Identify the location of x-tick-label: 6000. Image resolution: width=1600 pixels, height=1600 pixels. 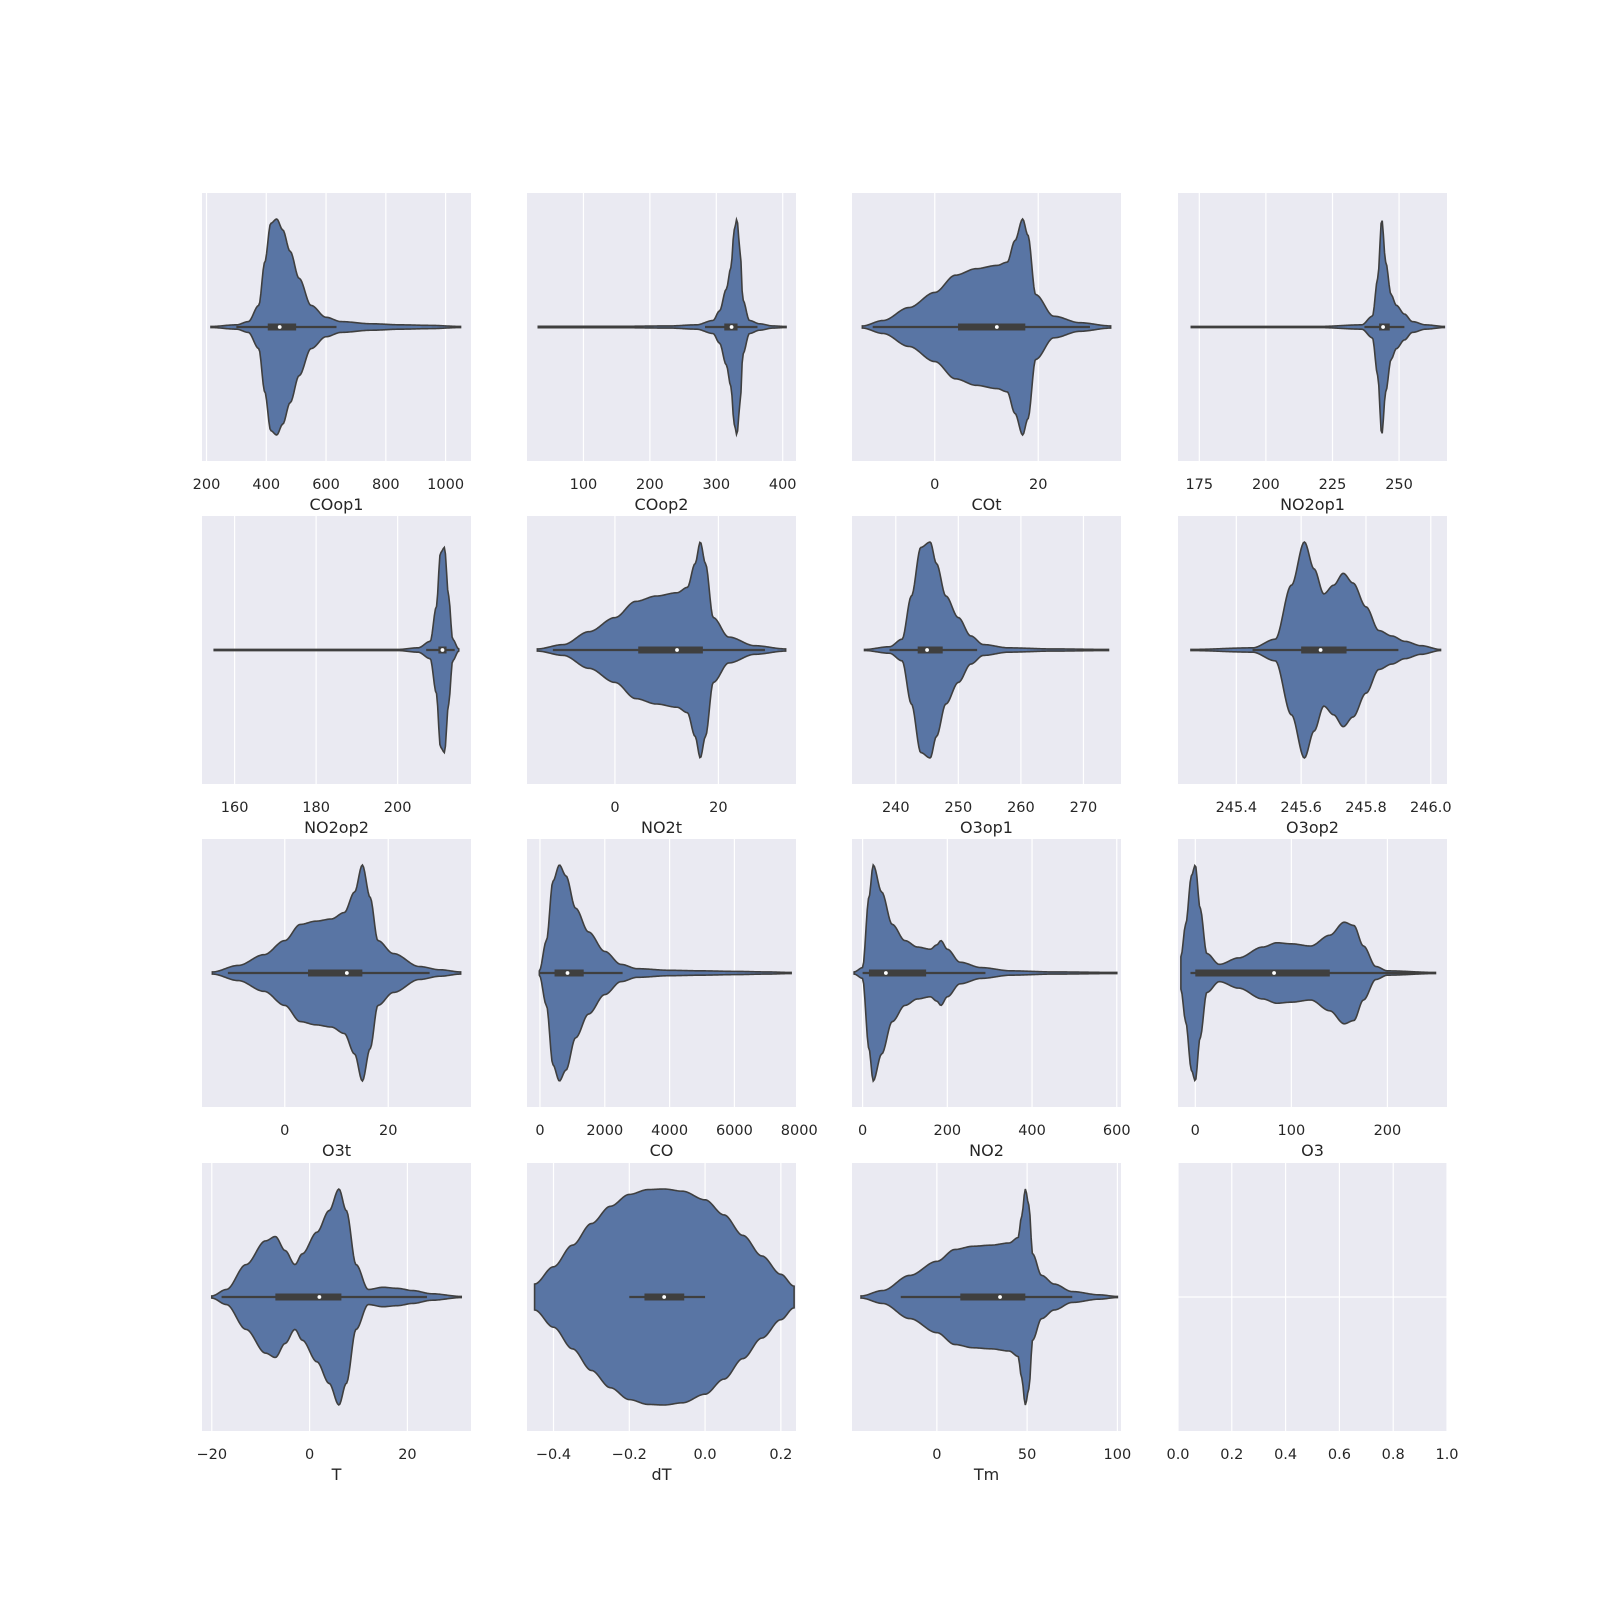
(734, 1131).